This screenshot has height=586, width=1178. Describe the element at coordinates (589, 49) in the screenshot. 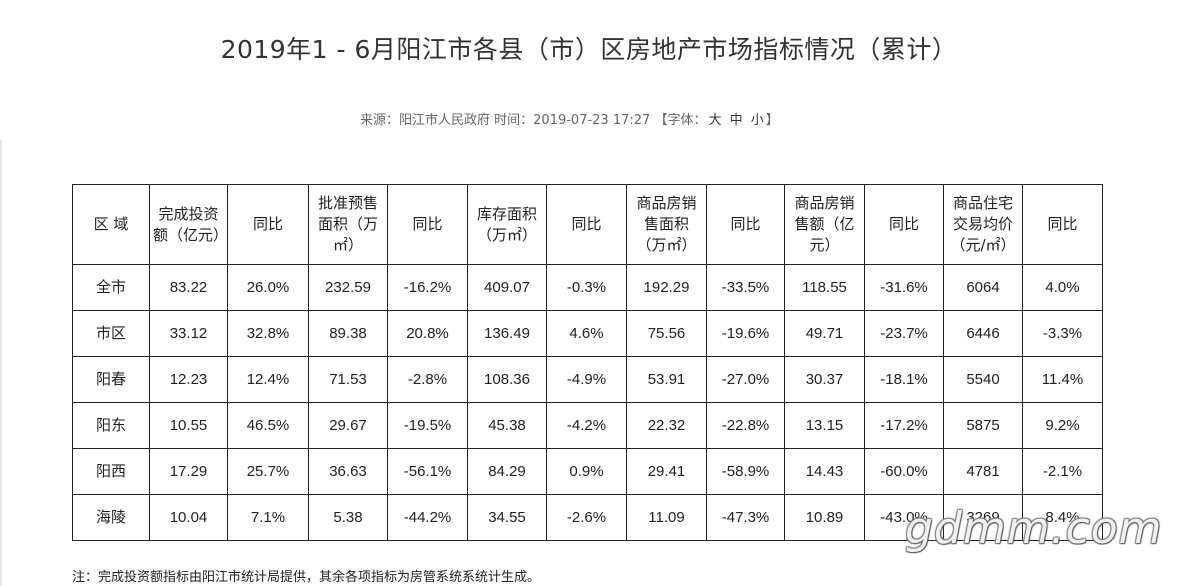

I see `article-title: 2019年1 - 6月阳江市各县（市）区房地产市场指标情况（累计）` at that location.